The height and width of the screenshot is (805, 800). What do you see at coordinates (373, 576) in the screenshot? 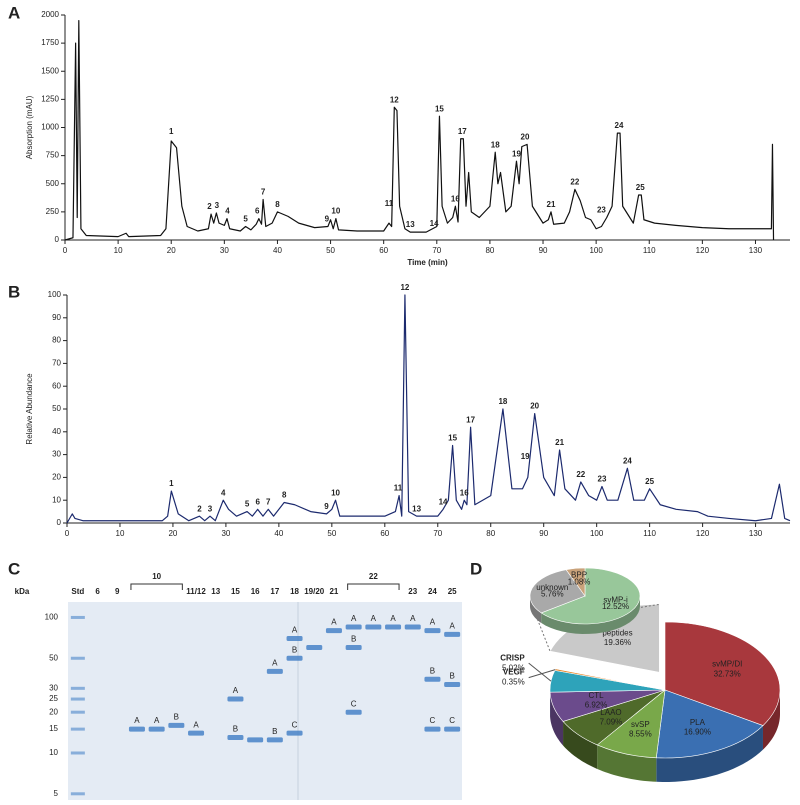
I see `lane-label: 22` at bounding box center [373, 576].